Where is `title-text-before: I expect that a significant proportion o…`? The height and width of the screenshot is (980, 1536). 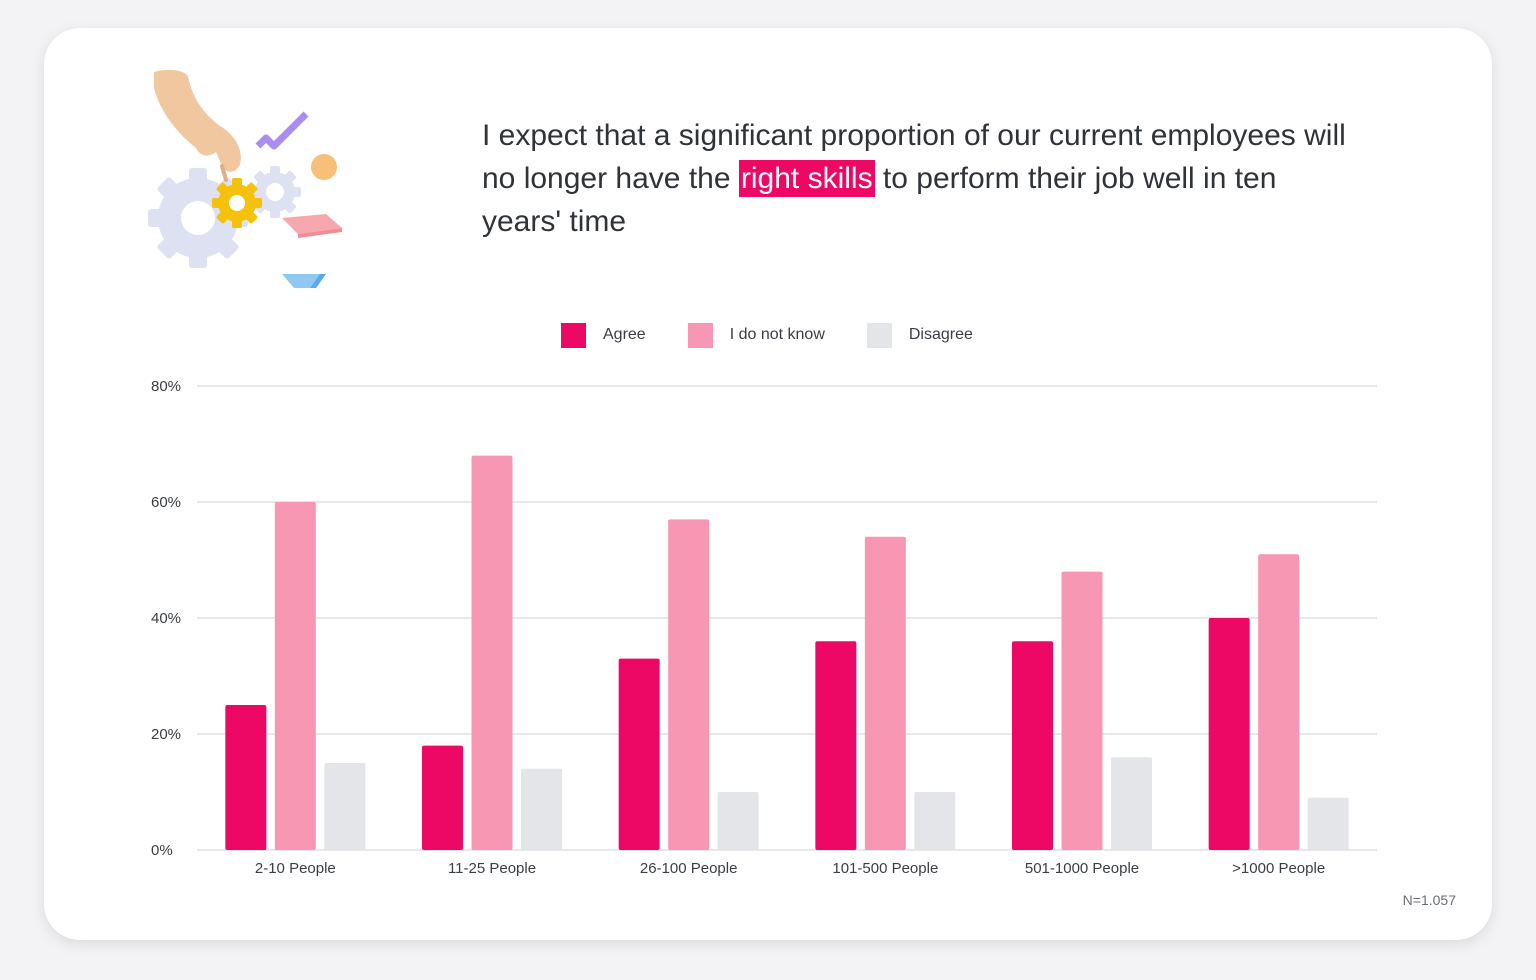
title-text-before: I expect that a significant proportion o… is located at coordinates (914, 157).